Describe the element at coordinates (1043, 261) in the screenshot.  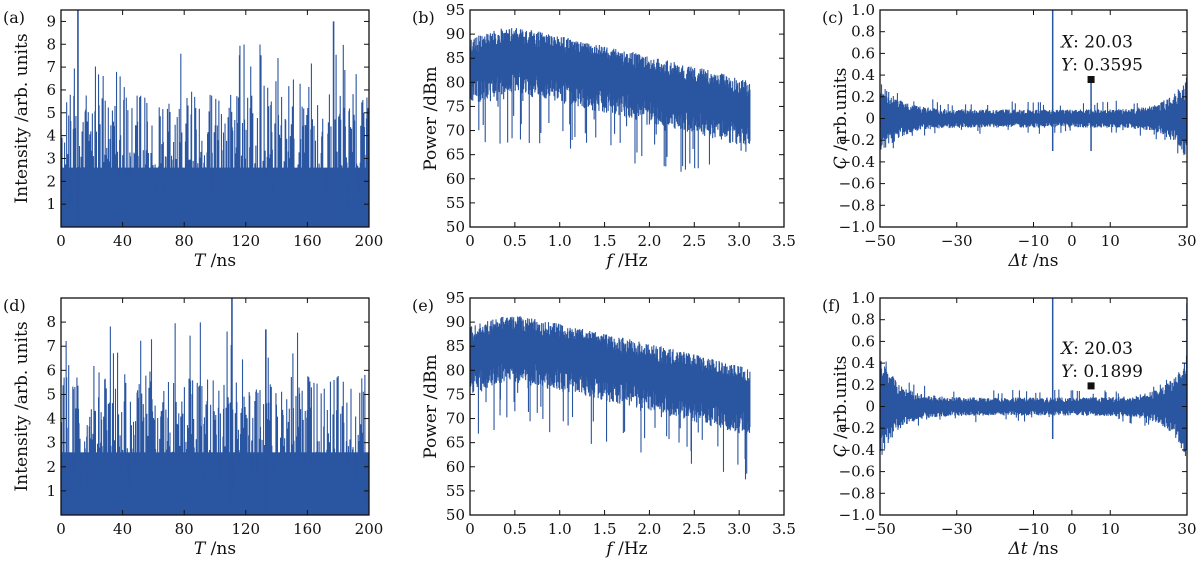
I see `x-axis-unit: /ns` at that location.